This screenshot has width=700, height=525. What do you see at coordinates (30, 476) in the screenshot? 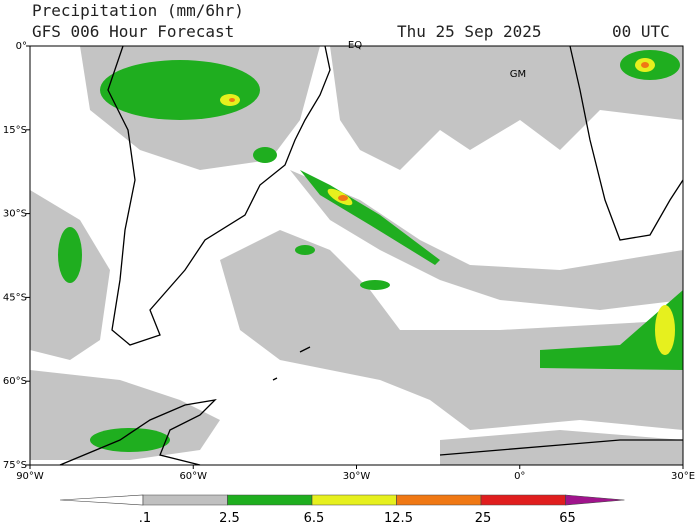
I see `lon-tick-label: 90°W` at bounding box center [30, 476].